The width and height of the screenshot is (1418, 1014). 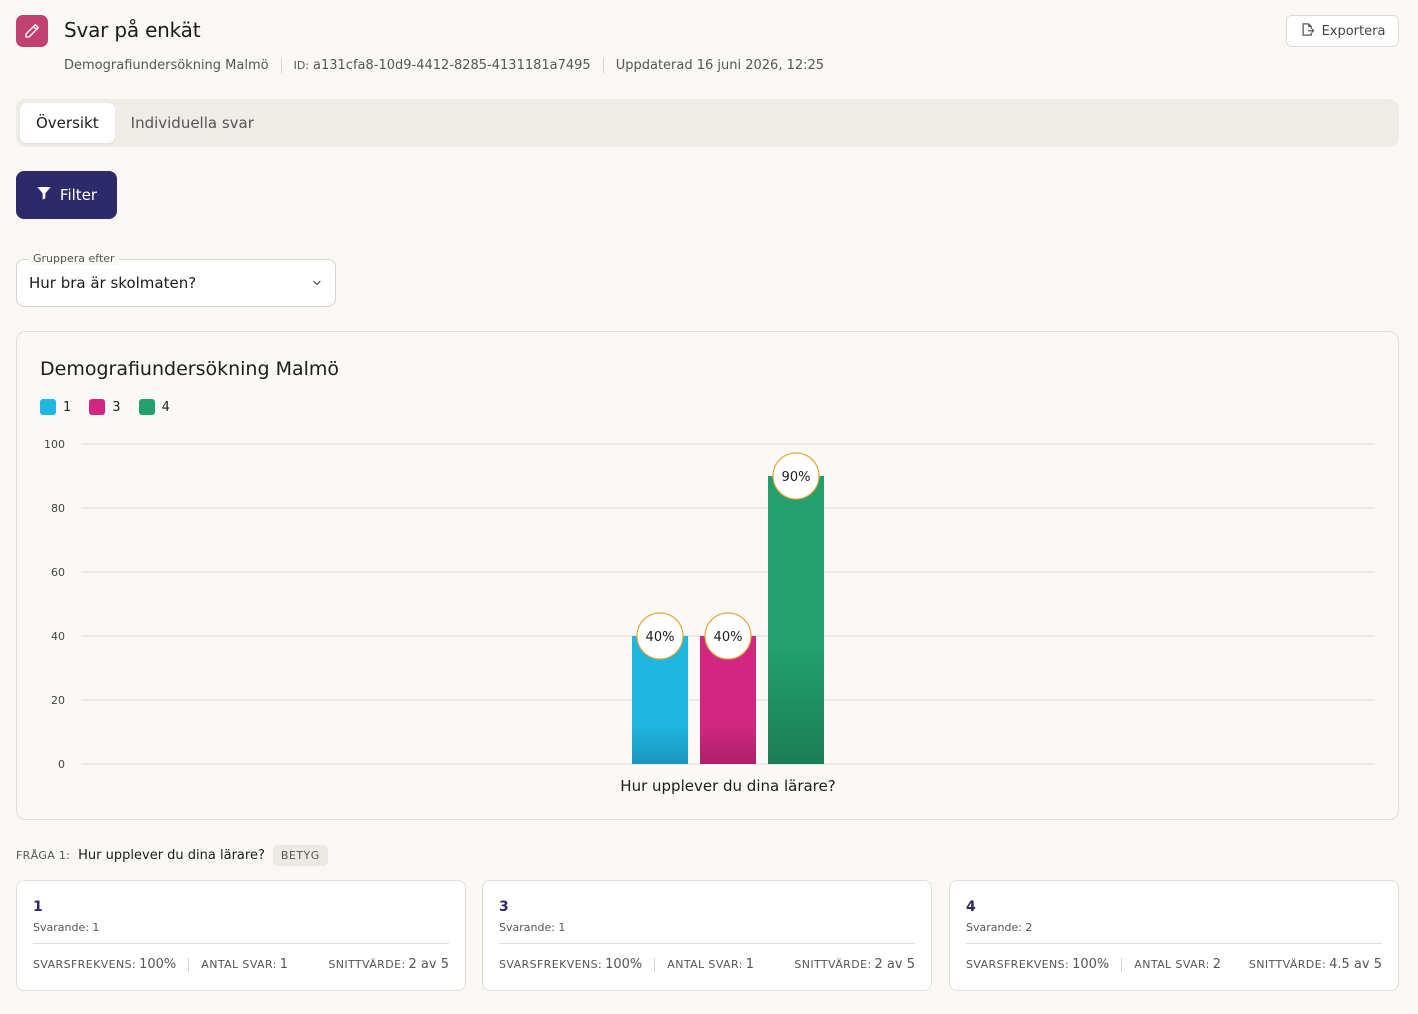 I want to click on stat-value-average: 4.5 av 5, so click(x=1355, y=964).